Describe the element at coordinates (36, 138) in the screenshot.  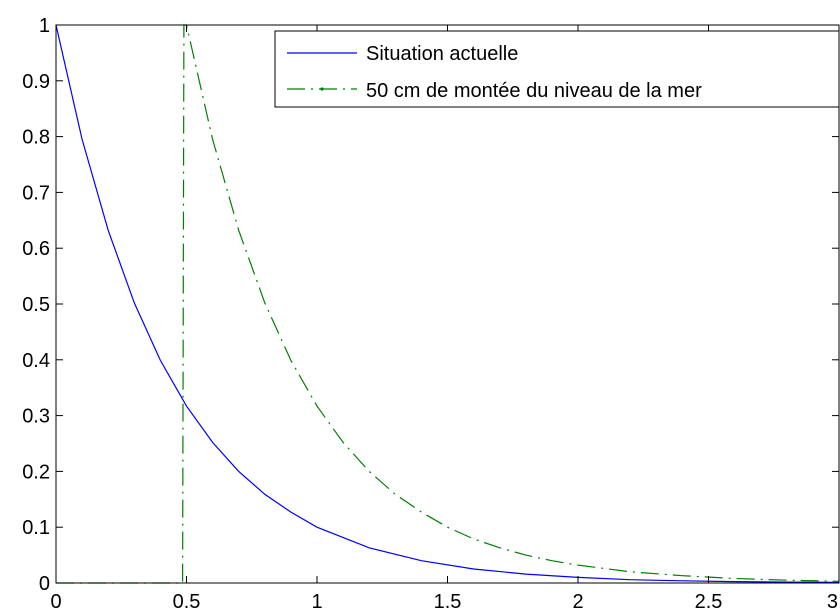
I see `y-tick-label: 0.8` at that location.